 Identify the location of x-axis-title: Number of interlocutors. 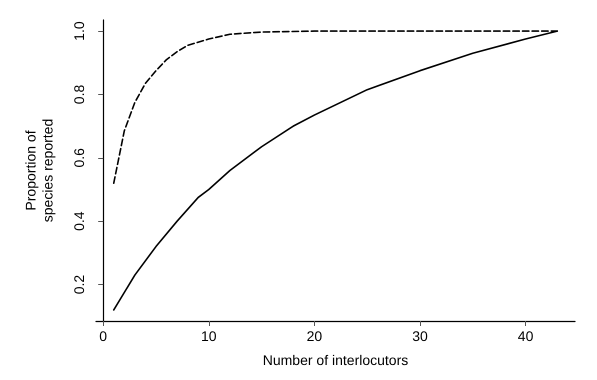
(335, 360).